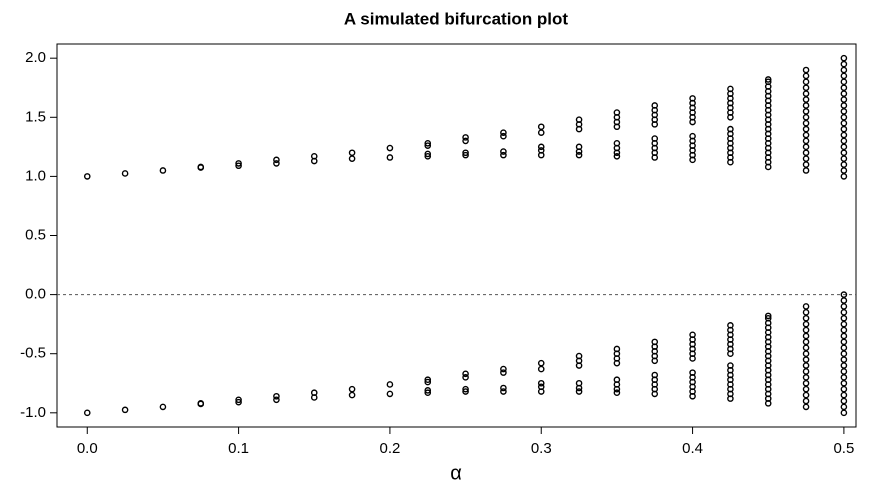 The height and width of the screenshot is (493, 869). Describe the element at coordinates (692, 448) in the screenshot. I see `x-tick-label: 0.4` at that location.